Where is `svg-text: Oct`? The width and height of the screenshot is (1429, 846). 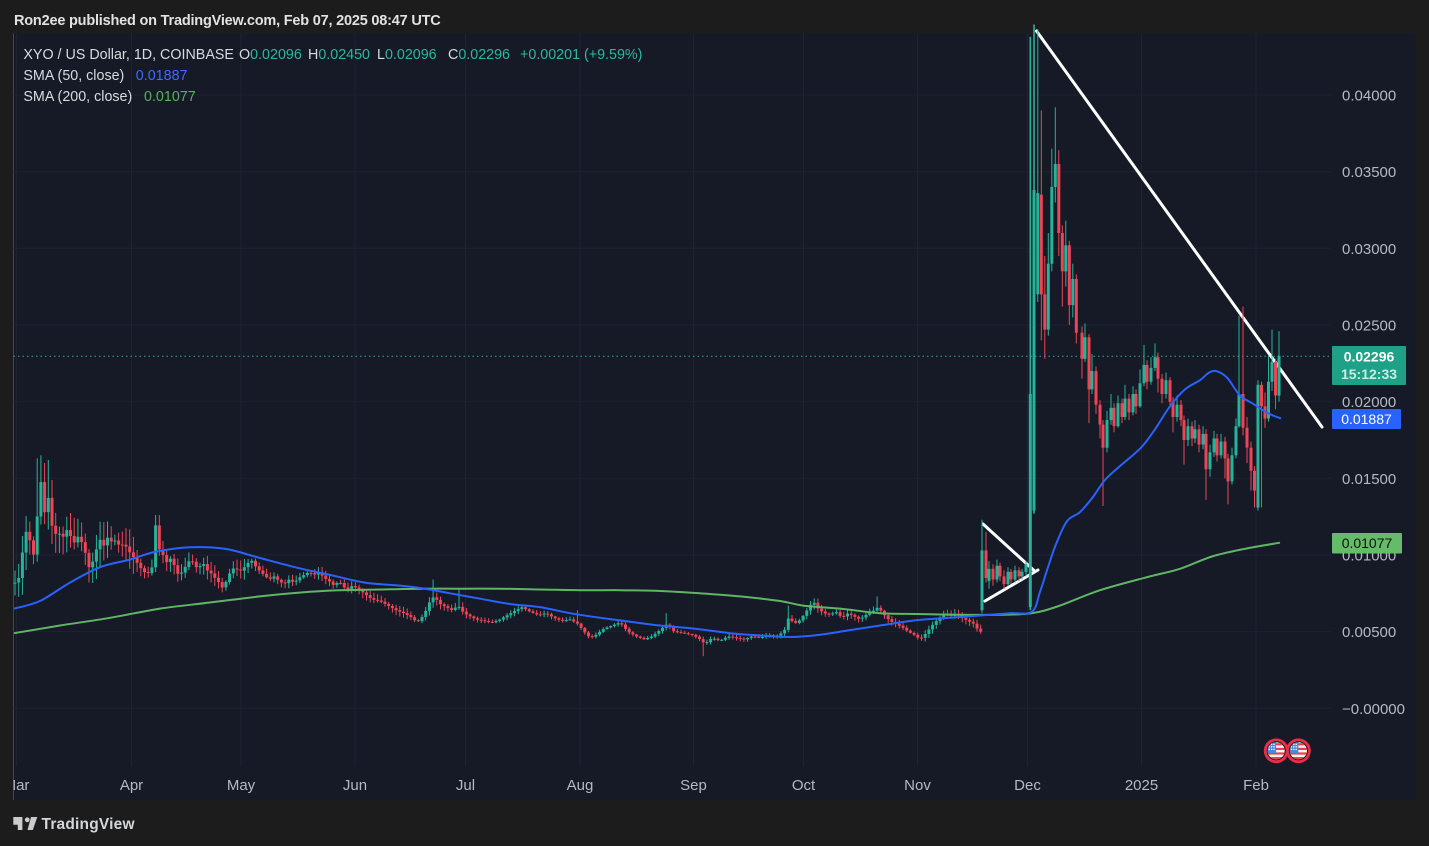 svg-text: Oct is located at coordinates (804, 785).